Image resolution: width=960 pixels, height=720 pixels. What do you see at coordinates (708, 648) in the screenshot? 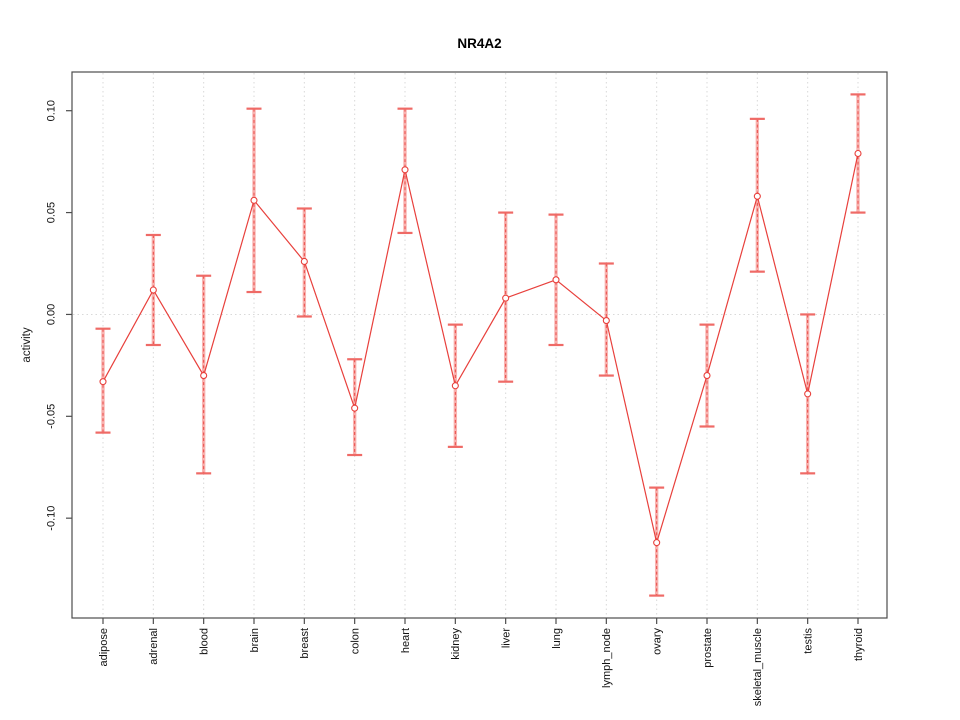
I see `svg-text: prostate` at bounding box center [708, 648].